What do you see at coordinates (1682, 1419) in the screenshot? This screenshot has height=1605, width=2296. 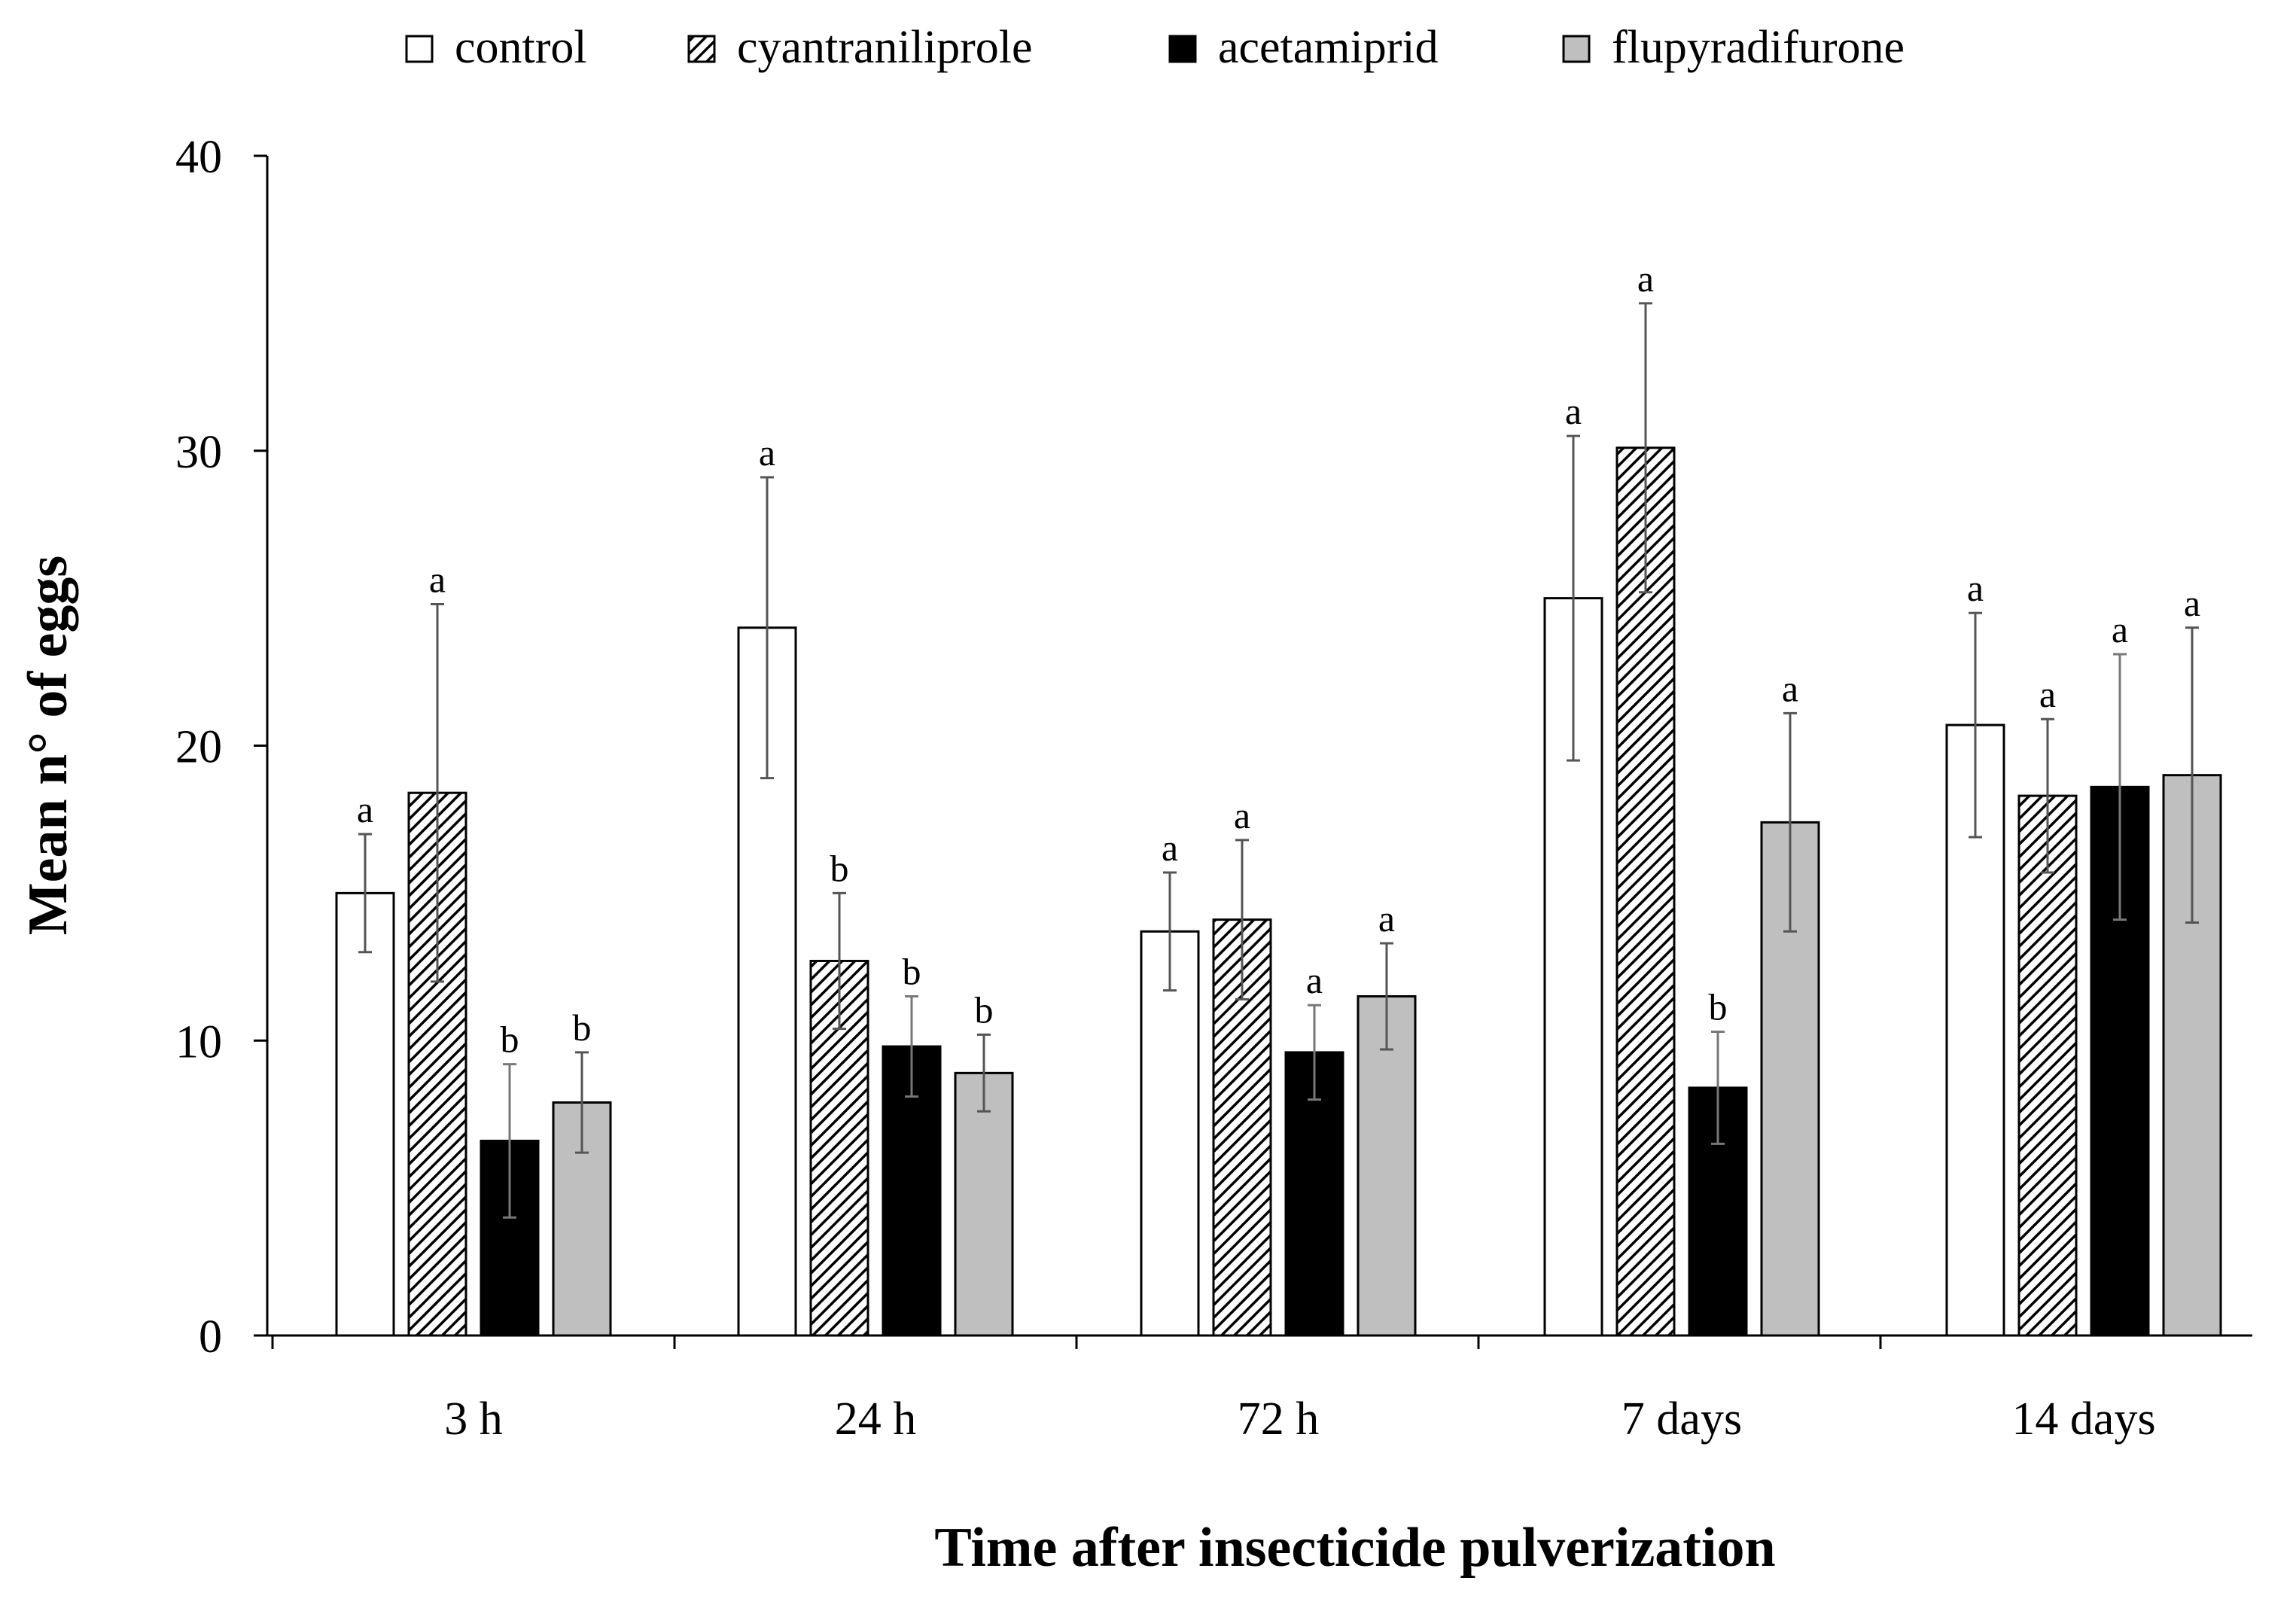 I see `category-label: 7 days` at bounding box center [1682, 1419].